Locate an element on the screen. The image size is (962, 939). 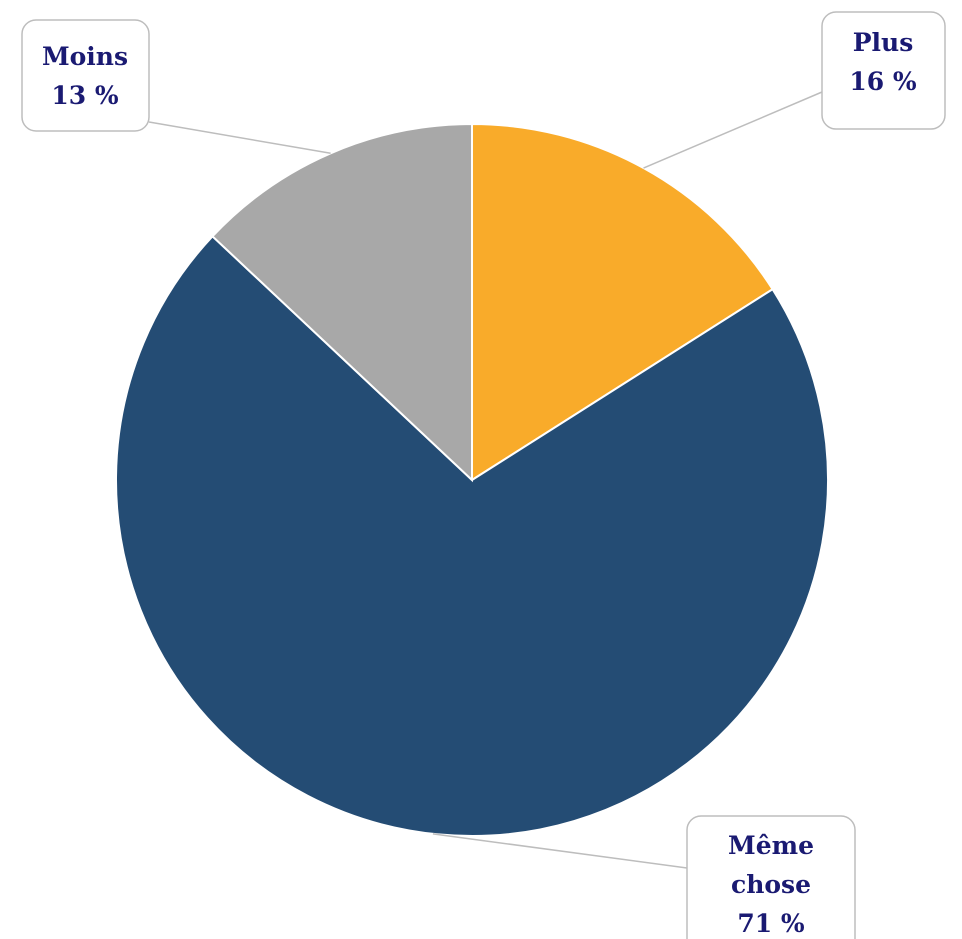
callout-plus-box is located at coordinates (883, 70).